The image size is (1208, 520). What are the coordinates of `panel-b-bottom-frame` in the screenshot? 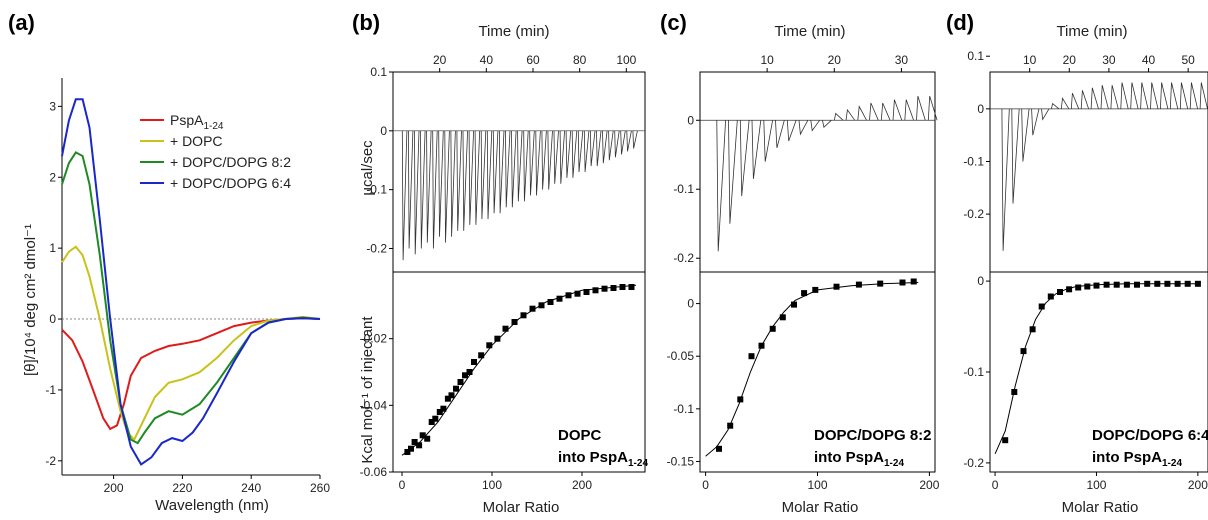 It's located at (519, 372).